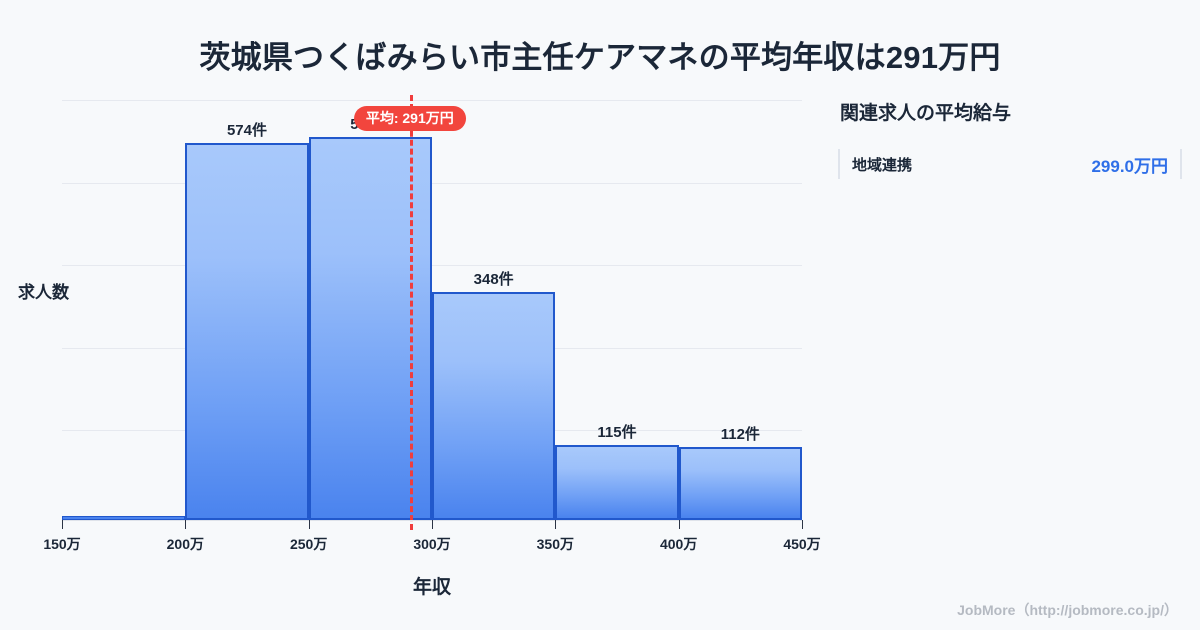 This screenshot has height=630, width=1200. I want to click on bar-value-label: 115件, so click(617, 432).